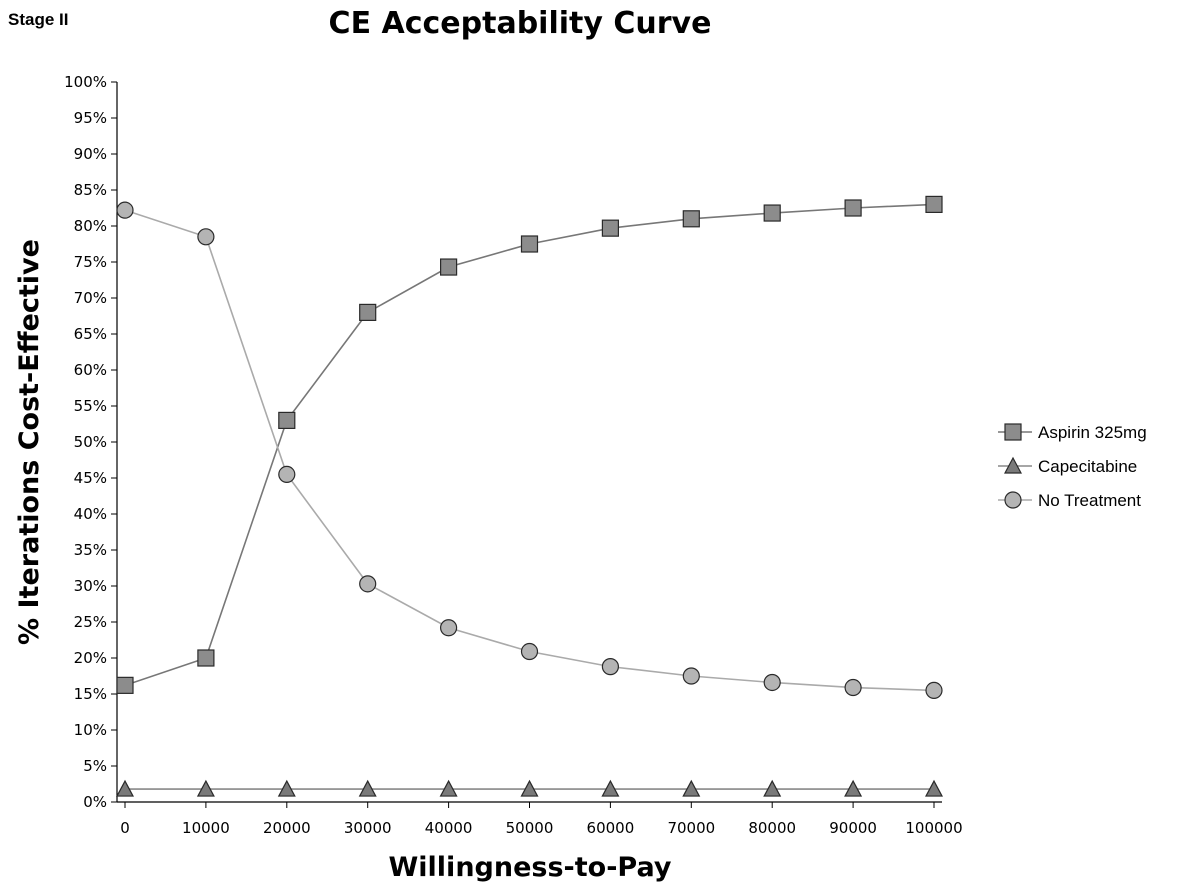 The height and width of the screenshot is (883, 1179). What do you see at coordinates (853, 828) in the screenshot?
I see `x-tick-label: 90000` at bounding box center [853, 828].